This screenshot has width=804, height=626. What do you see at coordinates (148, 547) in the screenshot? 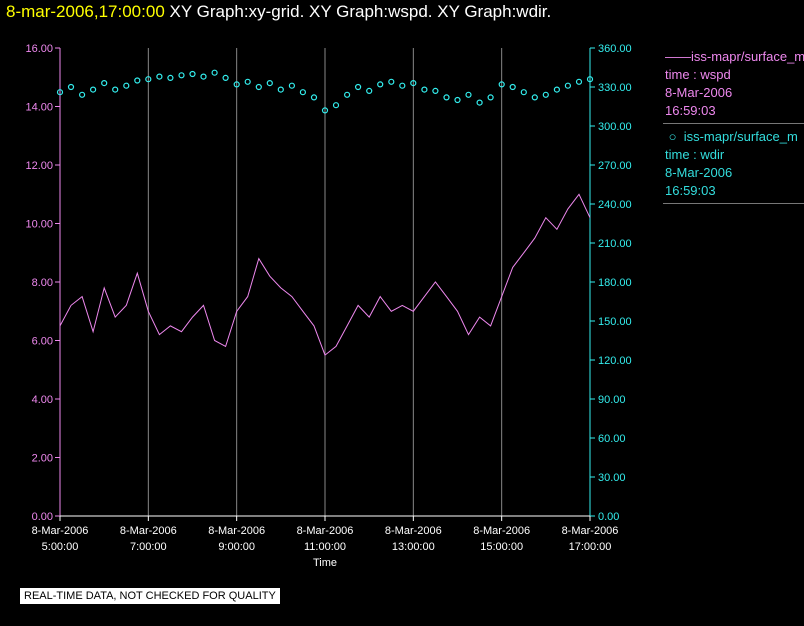
I see `x-tick-time: 7:00:00` at bounding box center [148, 547].